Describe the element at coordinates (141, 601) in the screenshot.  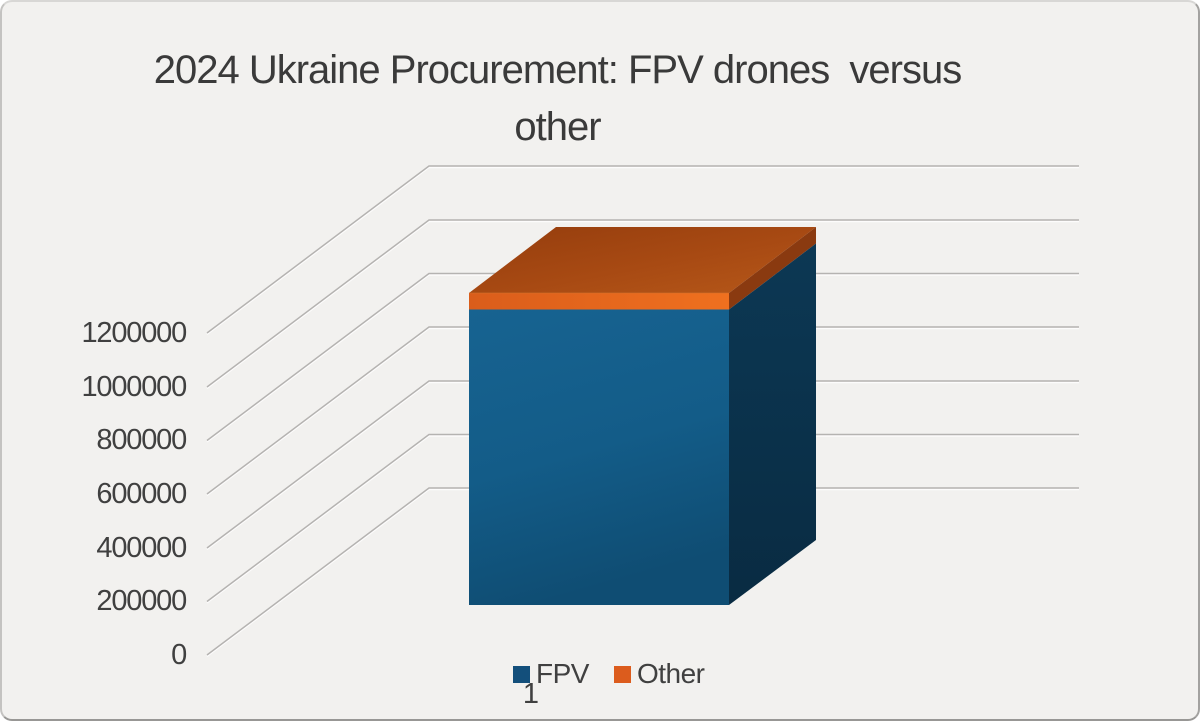
I see `y-axis-label-200000: 200000` at that location.